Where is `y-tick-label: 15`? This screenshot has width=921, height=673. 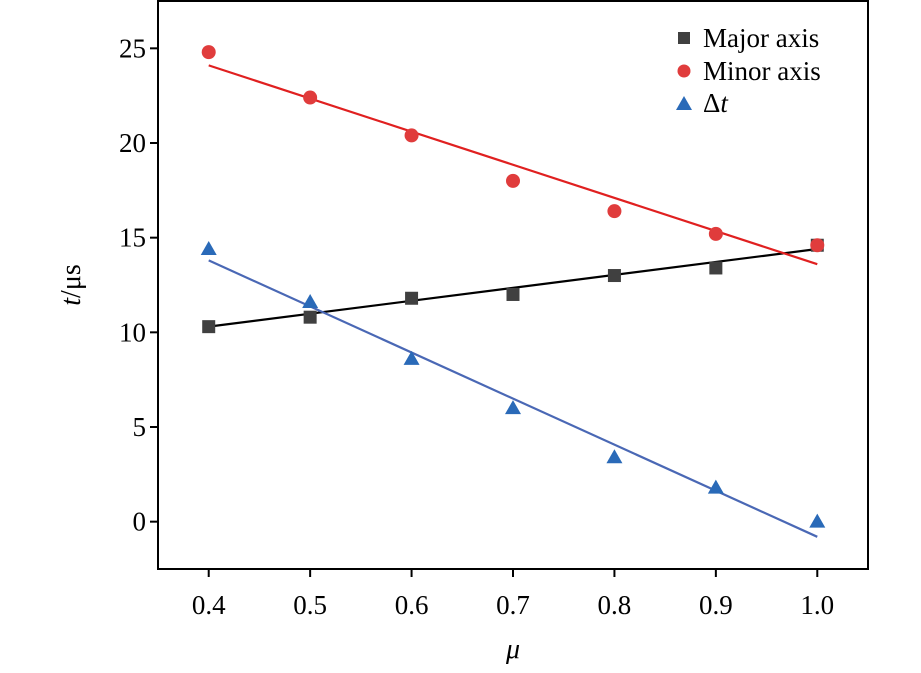 y-tick-label: 15 is located at coordinates (132, 238).